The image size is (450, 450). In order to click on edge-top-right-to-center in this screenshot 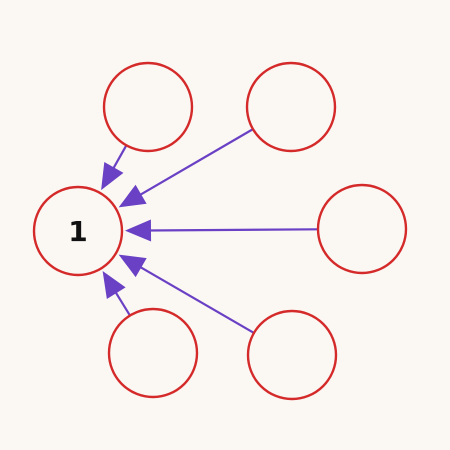, I will do `click(186, 168)`.